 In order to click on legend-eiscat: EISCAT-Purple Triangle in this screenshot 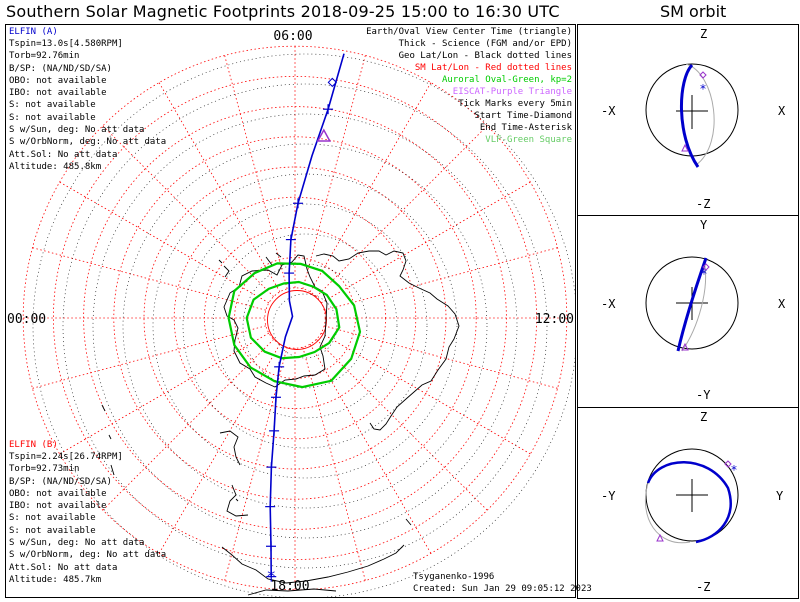, I will do `click(512, 92)`.